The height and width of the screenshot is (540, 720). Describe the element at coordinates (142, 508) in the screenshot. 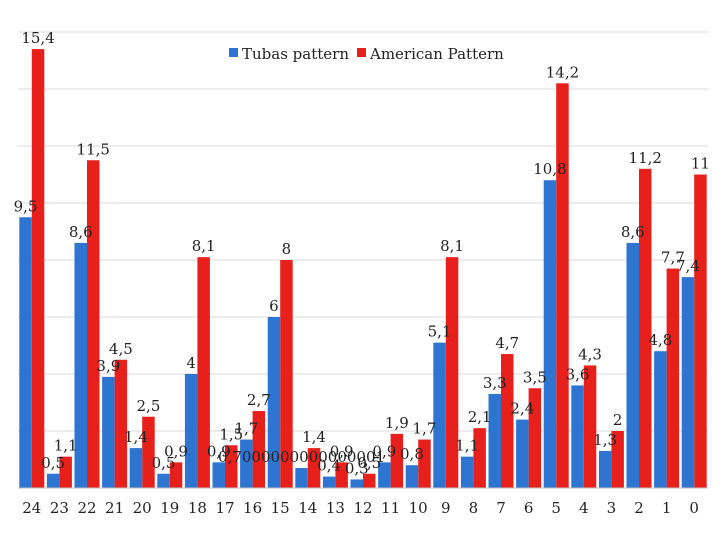

I see `x-tick-label: 20` at that location.